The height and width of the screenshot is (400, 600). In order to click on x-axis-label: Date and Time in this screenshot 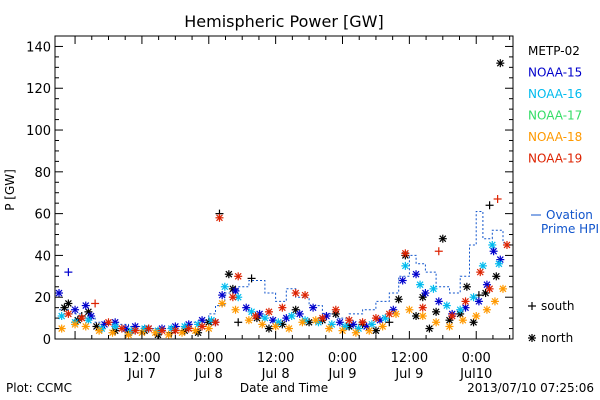, I will do `click(284, 388)`.